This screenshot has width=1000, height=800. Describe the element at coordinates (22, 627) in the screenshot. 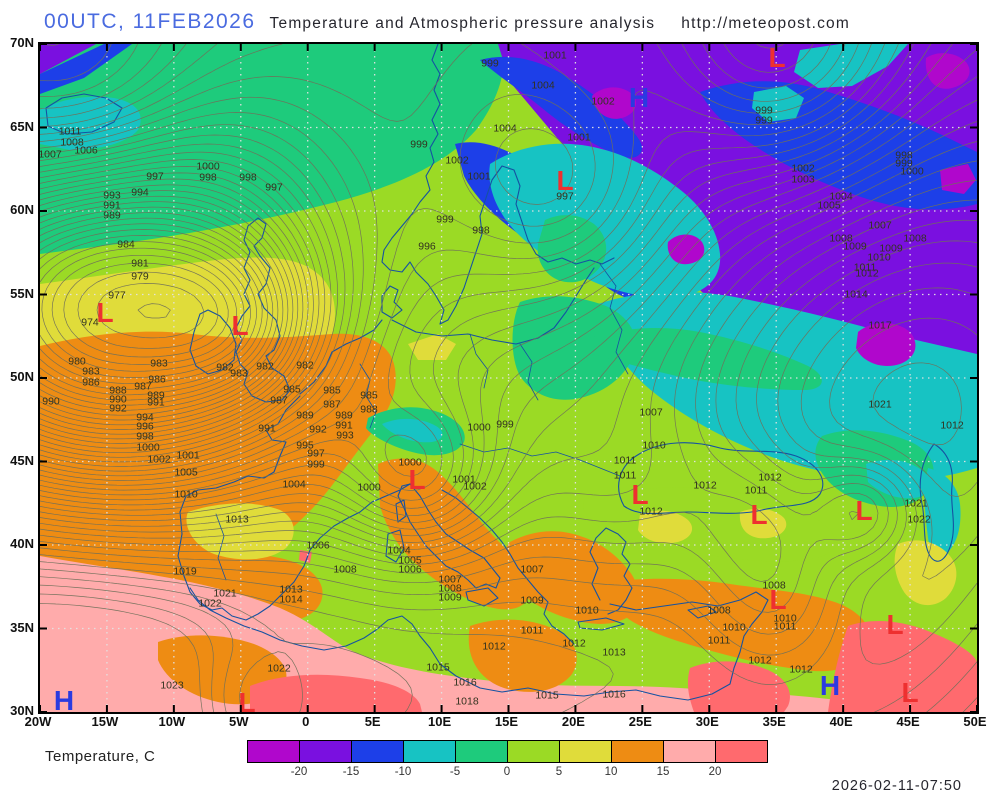

I see `lat-label-35N: 35N` at that location.